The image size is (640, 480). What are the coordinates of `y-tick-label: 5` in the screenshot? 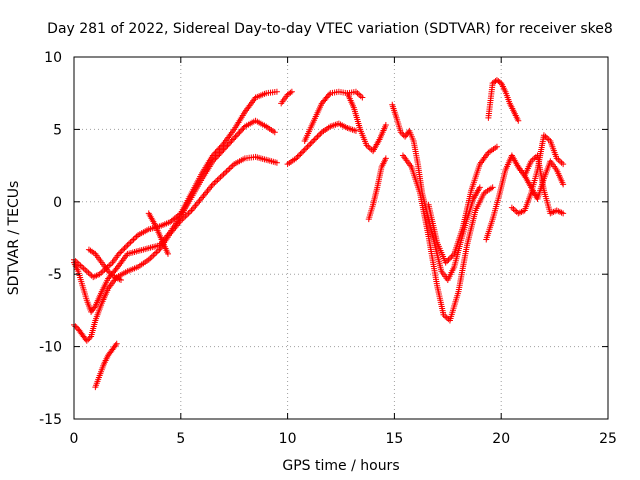 It's located at (57, 130).